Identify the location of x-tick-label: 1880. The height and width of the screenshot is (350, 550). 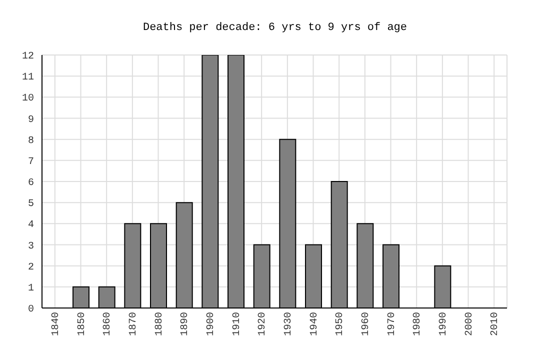
(160, 324).